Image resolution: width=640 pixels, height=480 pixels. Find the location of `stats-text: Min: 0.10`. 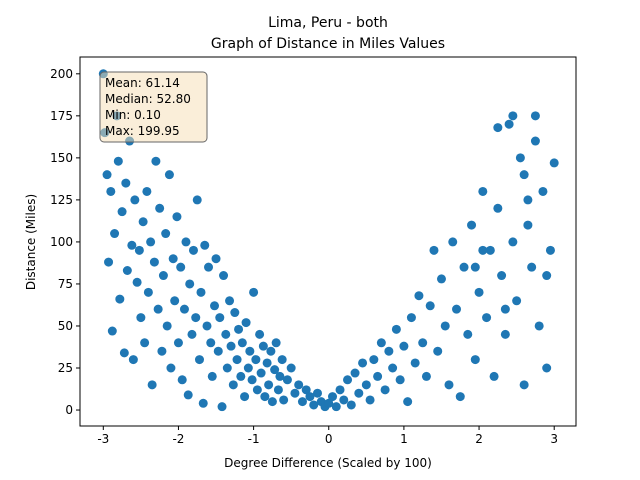

stats-text: Min: 0.10 is located at coordinates (133, 115).